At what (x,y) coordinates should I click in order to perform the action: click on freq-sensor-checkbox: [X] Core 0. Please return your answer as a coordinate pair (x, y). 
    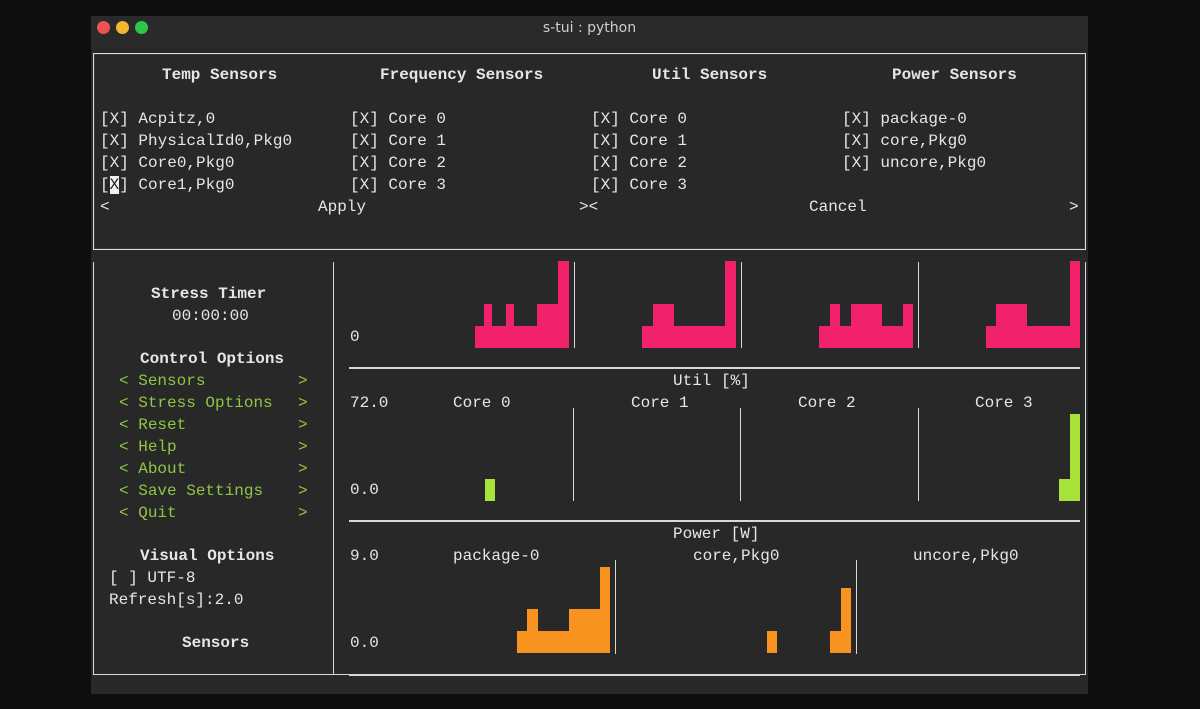
    Looking at the image, I should click on (398, 119).